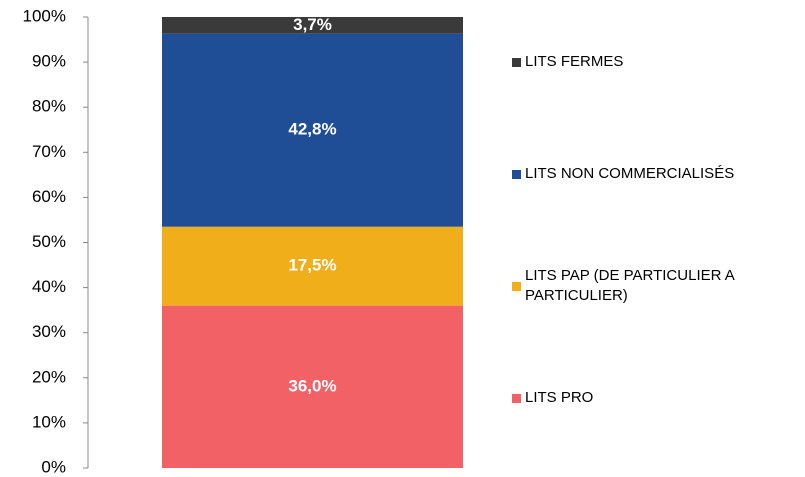 The image size is (805, 477). I want to click on y-tick-label: 0%, so click(53, 466).